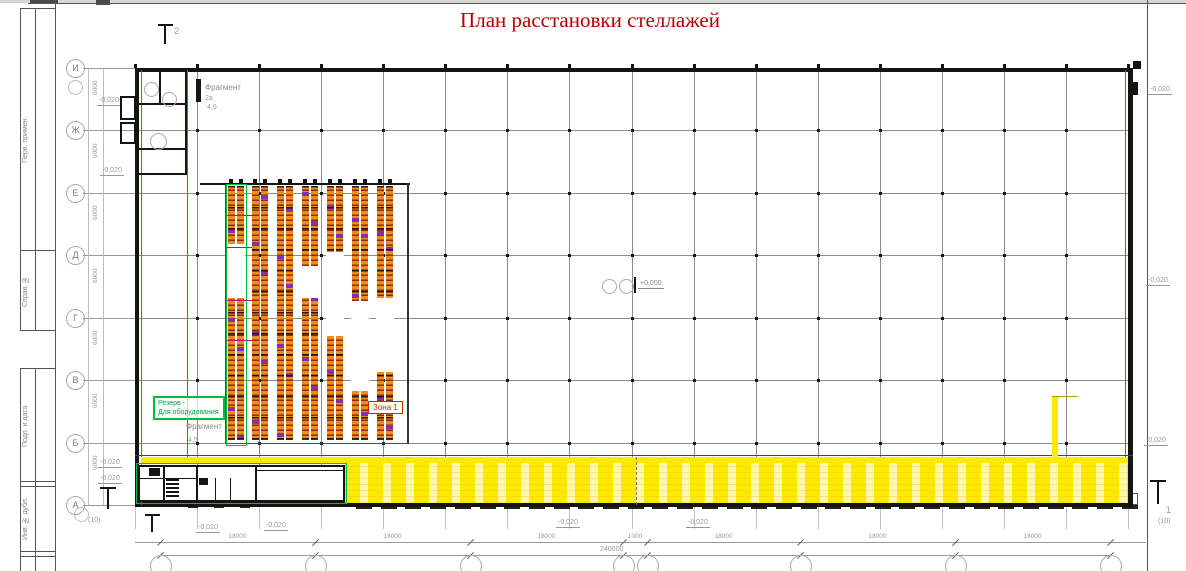  I want to click on elevation-zero: +0,000, so click(651, 284).